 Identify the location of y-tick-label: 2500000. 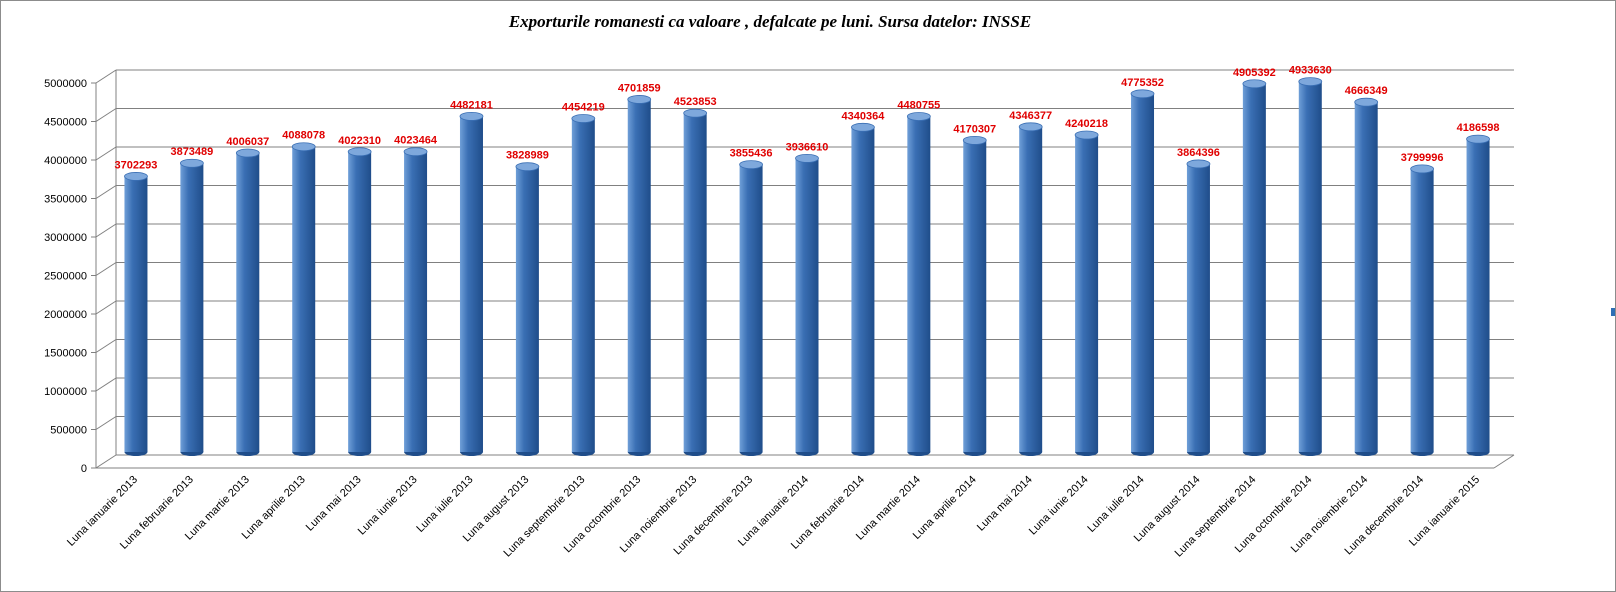
(65, 277).